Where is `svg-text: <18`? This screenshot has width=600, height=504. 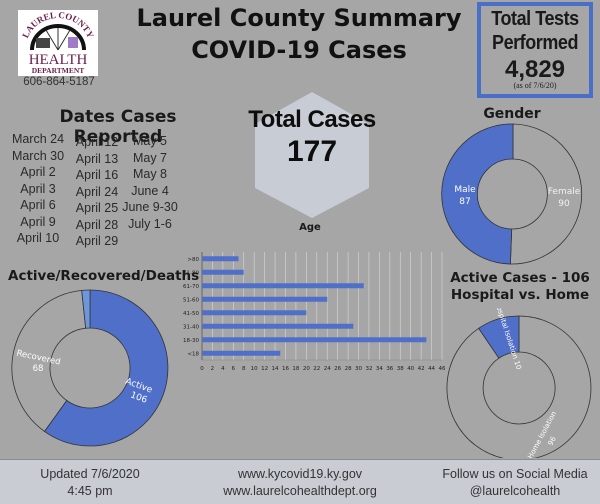 svg-text: <18 is located at coordinates (193, 354).